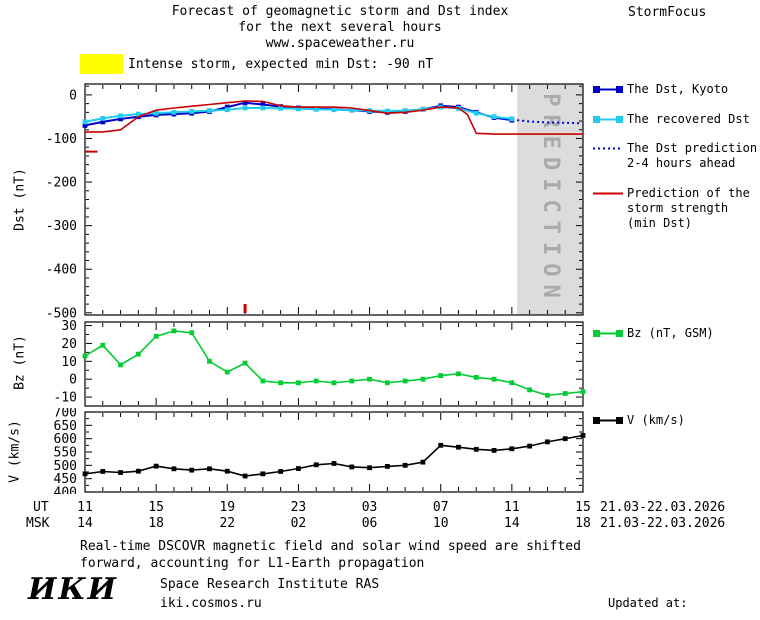 The width and height of the screenshot is (760, 620). I want to click on updated-label: Updated at:, so click(648, 603).